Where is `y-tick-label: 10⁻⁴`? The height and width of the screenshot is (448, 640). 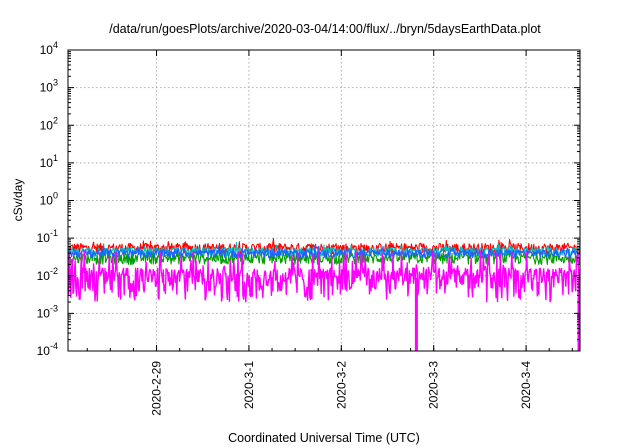
y-tick-label: 10⁻⁴ is located at coordinates (47, 349).